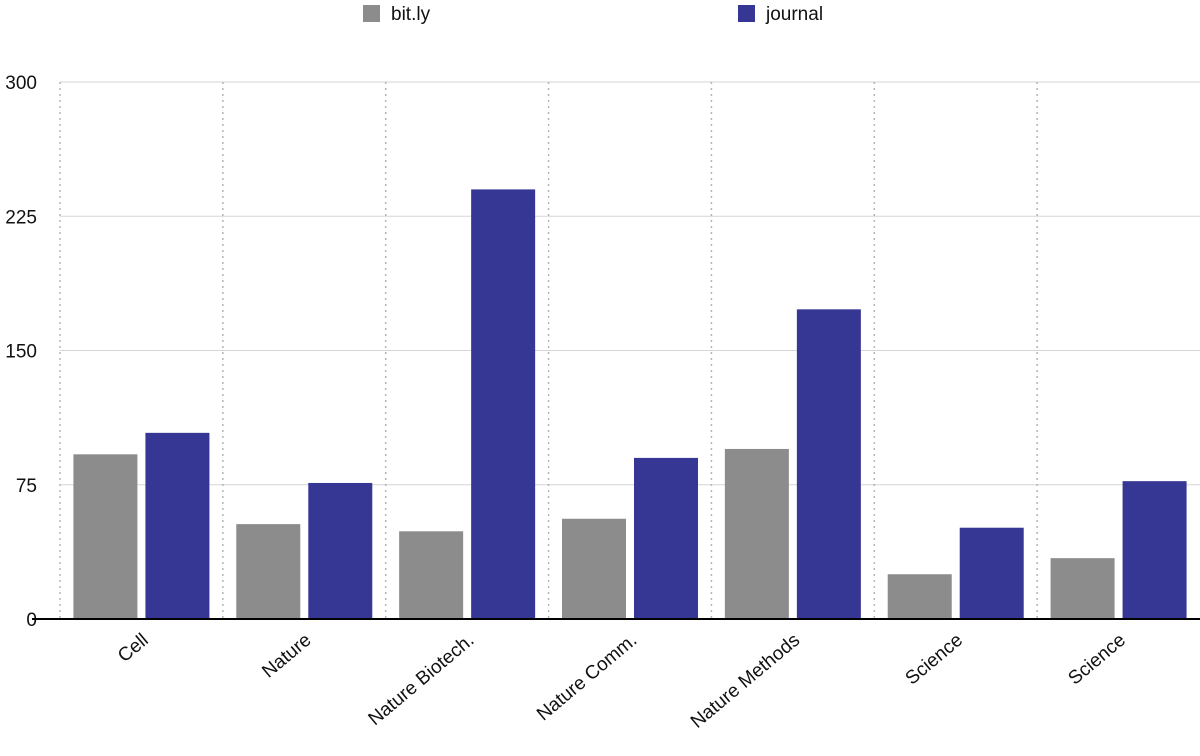 The width and height of the screenshot is (1200, 756). Describe the element at coordinates (1096, 660) in the screenshot. I see `x-tick-label-science-6: Science` at that location.